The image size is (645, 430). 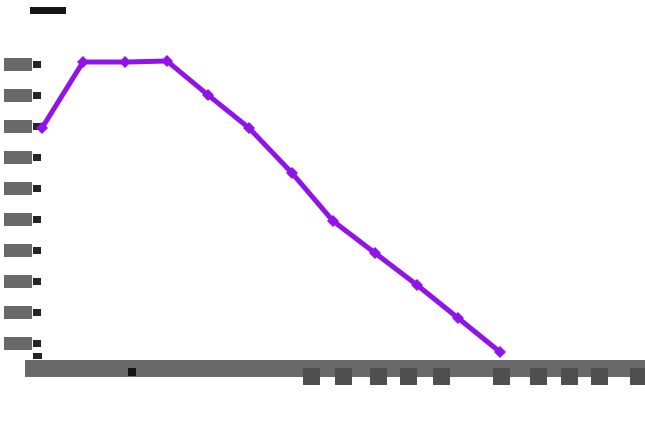 I want to click on x-axis-corner-tick-mark, so click(x=37, y=356).